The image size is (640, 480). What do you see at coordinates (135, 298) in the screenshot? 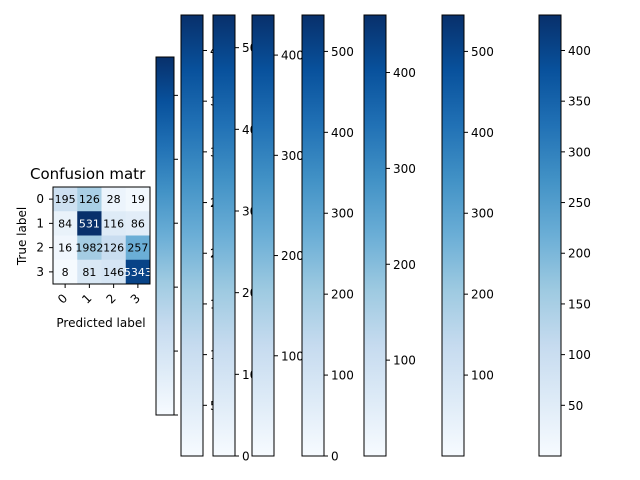
I see `x-tick-label: 3` at bounding box center [135, 298].